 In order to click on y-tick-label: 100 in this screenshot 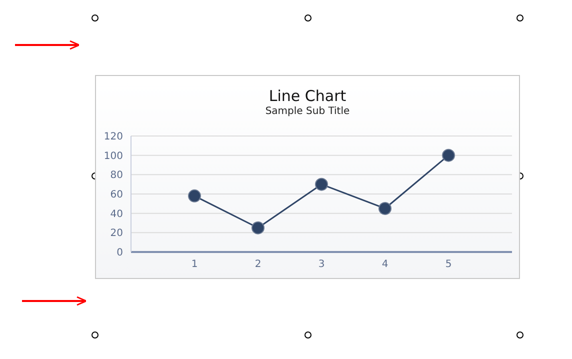, I will do `click(113, 156)`.